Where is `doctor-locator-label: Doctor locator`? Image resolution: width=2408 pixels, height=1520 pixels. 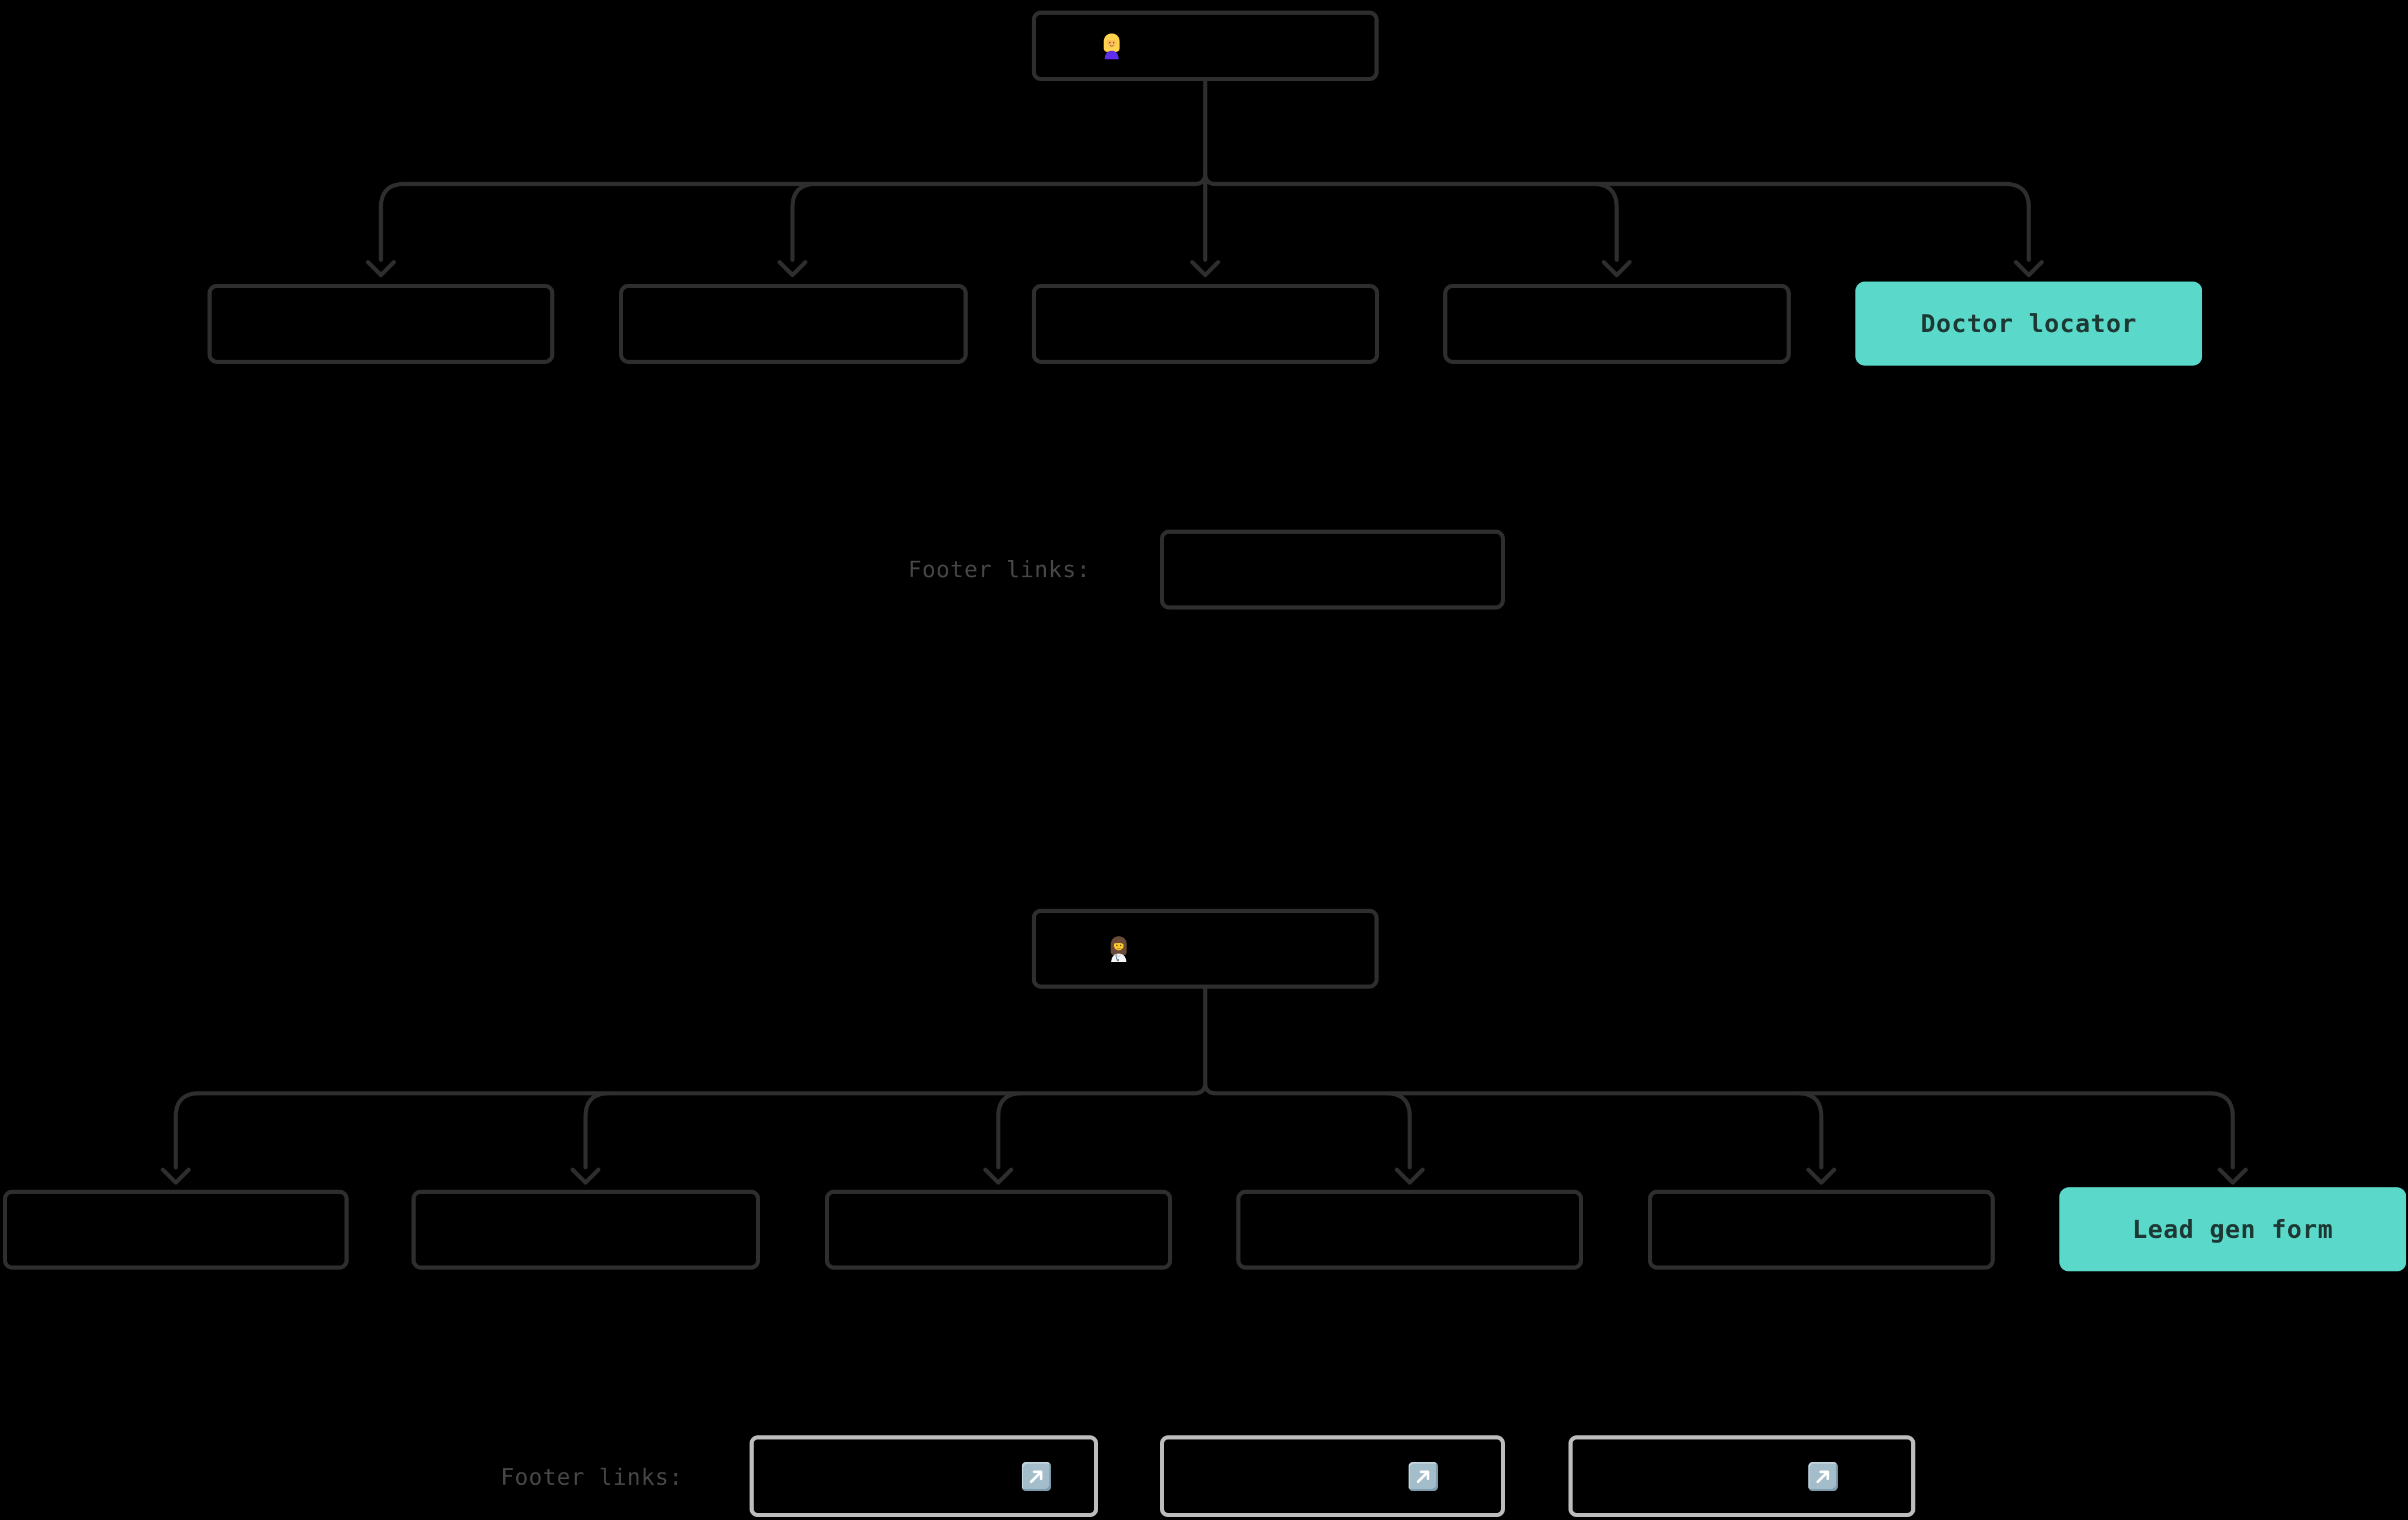
doctor-locator-label: Doctor locator is located at coordinates (2028, 323).